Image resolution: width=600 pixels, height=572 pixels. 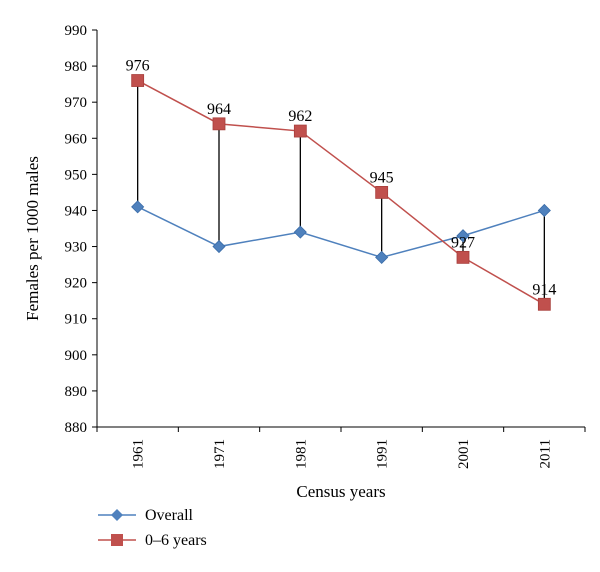 I want to click on y-tick-label: 960, so click(x=76, y=139).